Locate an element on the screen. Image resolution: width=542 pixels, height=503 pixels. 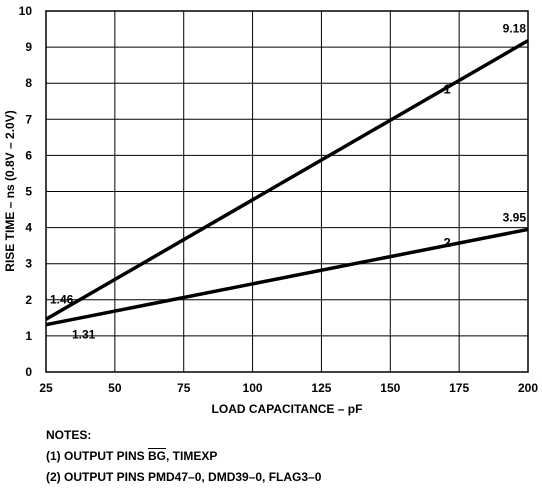
y-tick-label-10: 10 is located at coordinates (26, 11).